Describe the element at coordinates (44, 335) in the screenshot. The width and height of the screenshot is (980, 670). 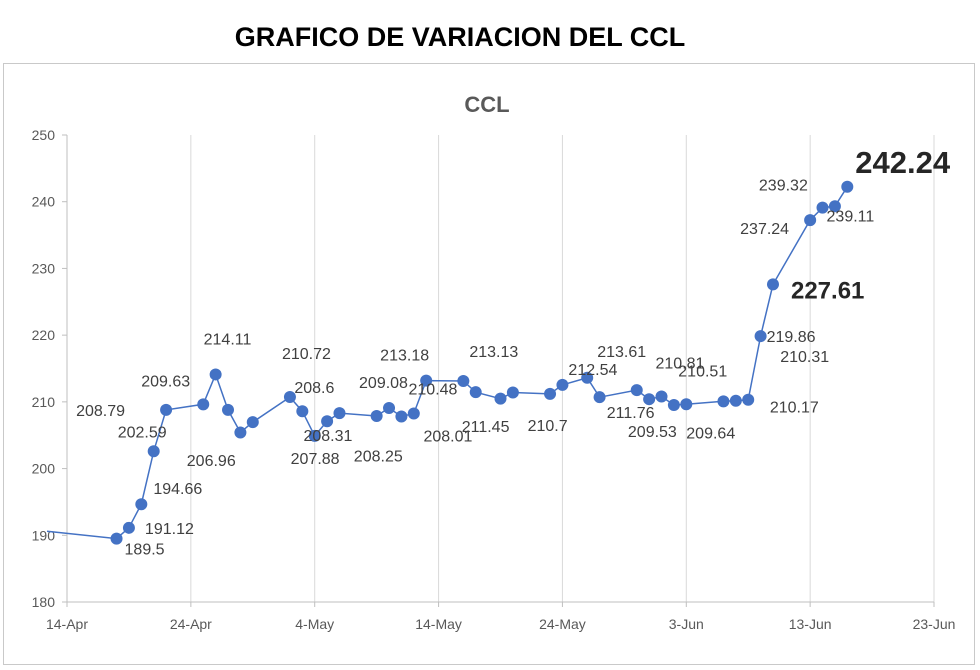
I see `y-tick-label: 220` at that location.